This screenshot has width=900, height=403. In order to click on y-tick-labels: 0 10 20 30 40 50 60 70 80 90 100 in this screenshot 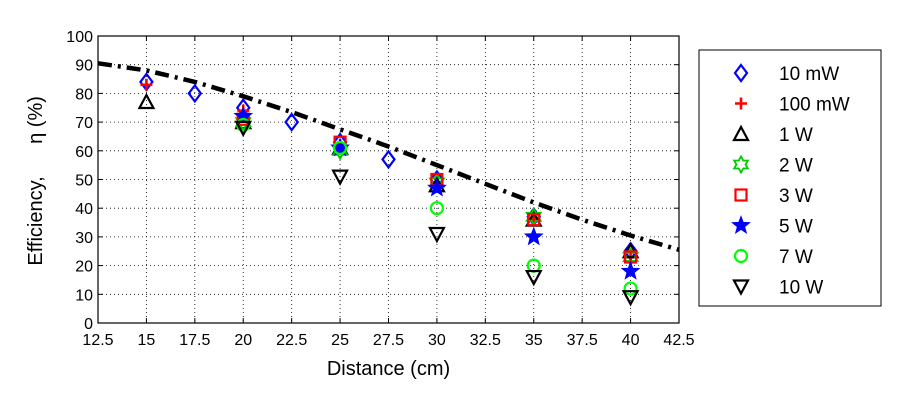, I will do `click(79, 181)`.